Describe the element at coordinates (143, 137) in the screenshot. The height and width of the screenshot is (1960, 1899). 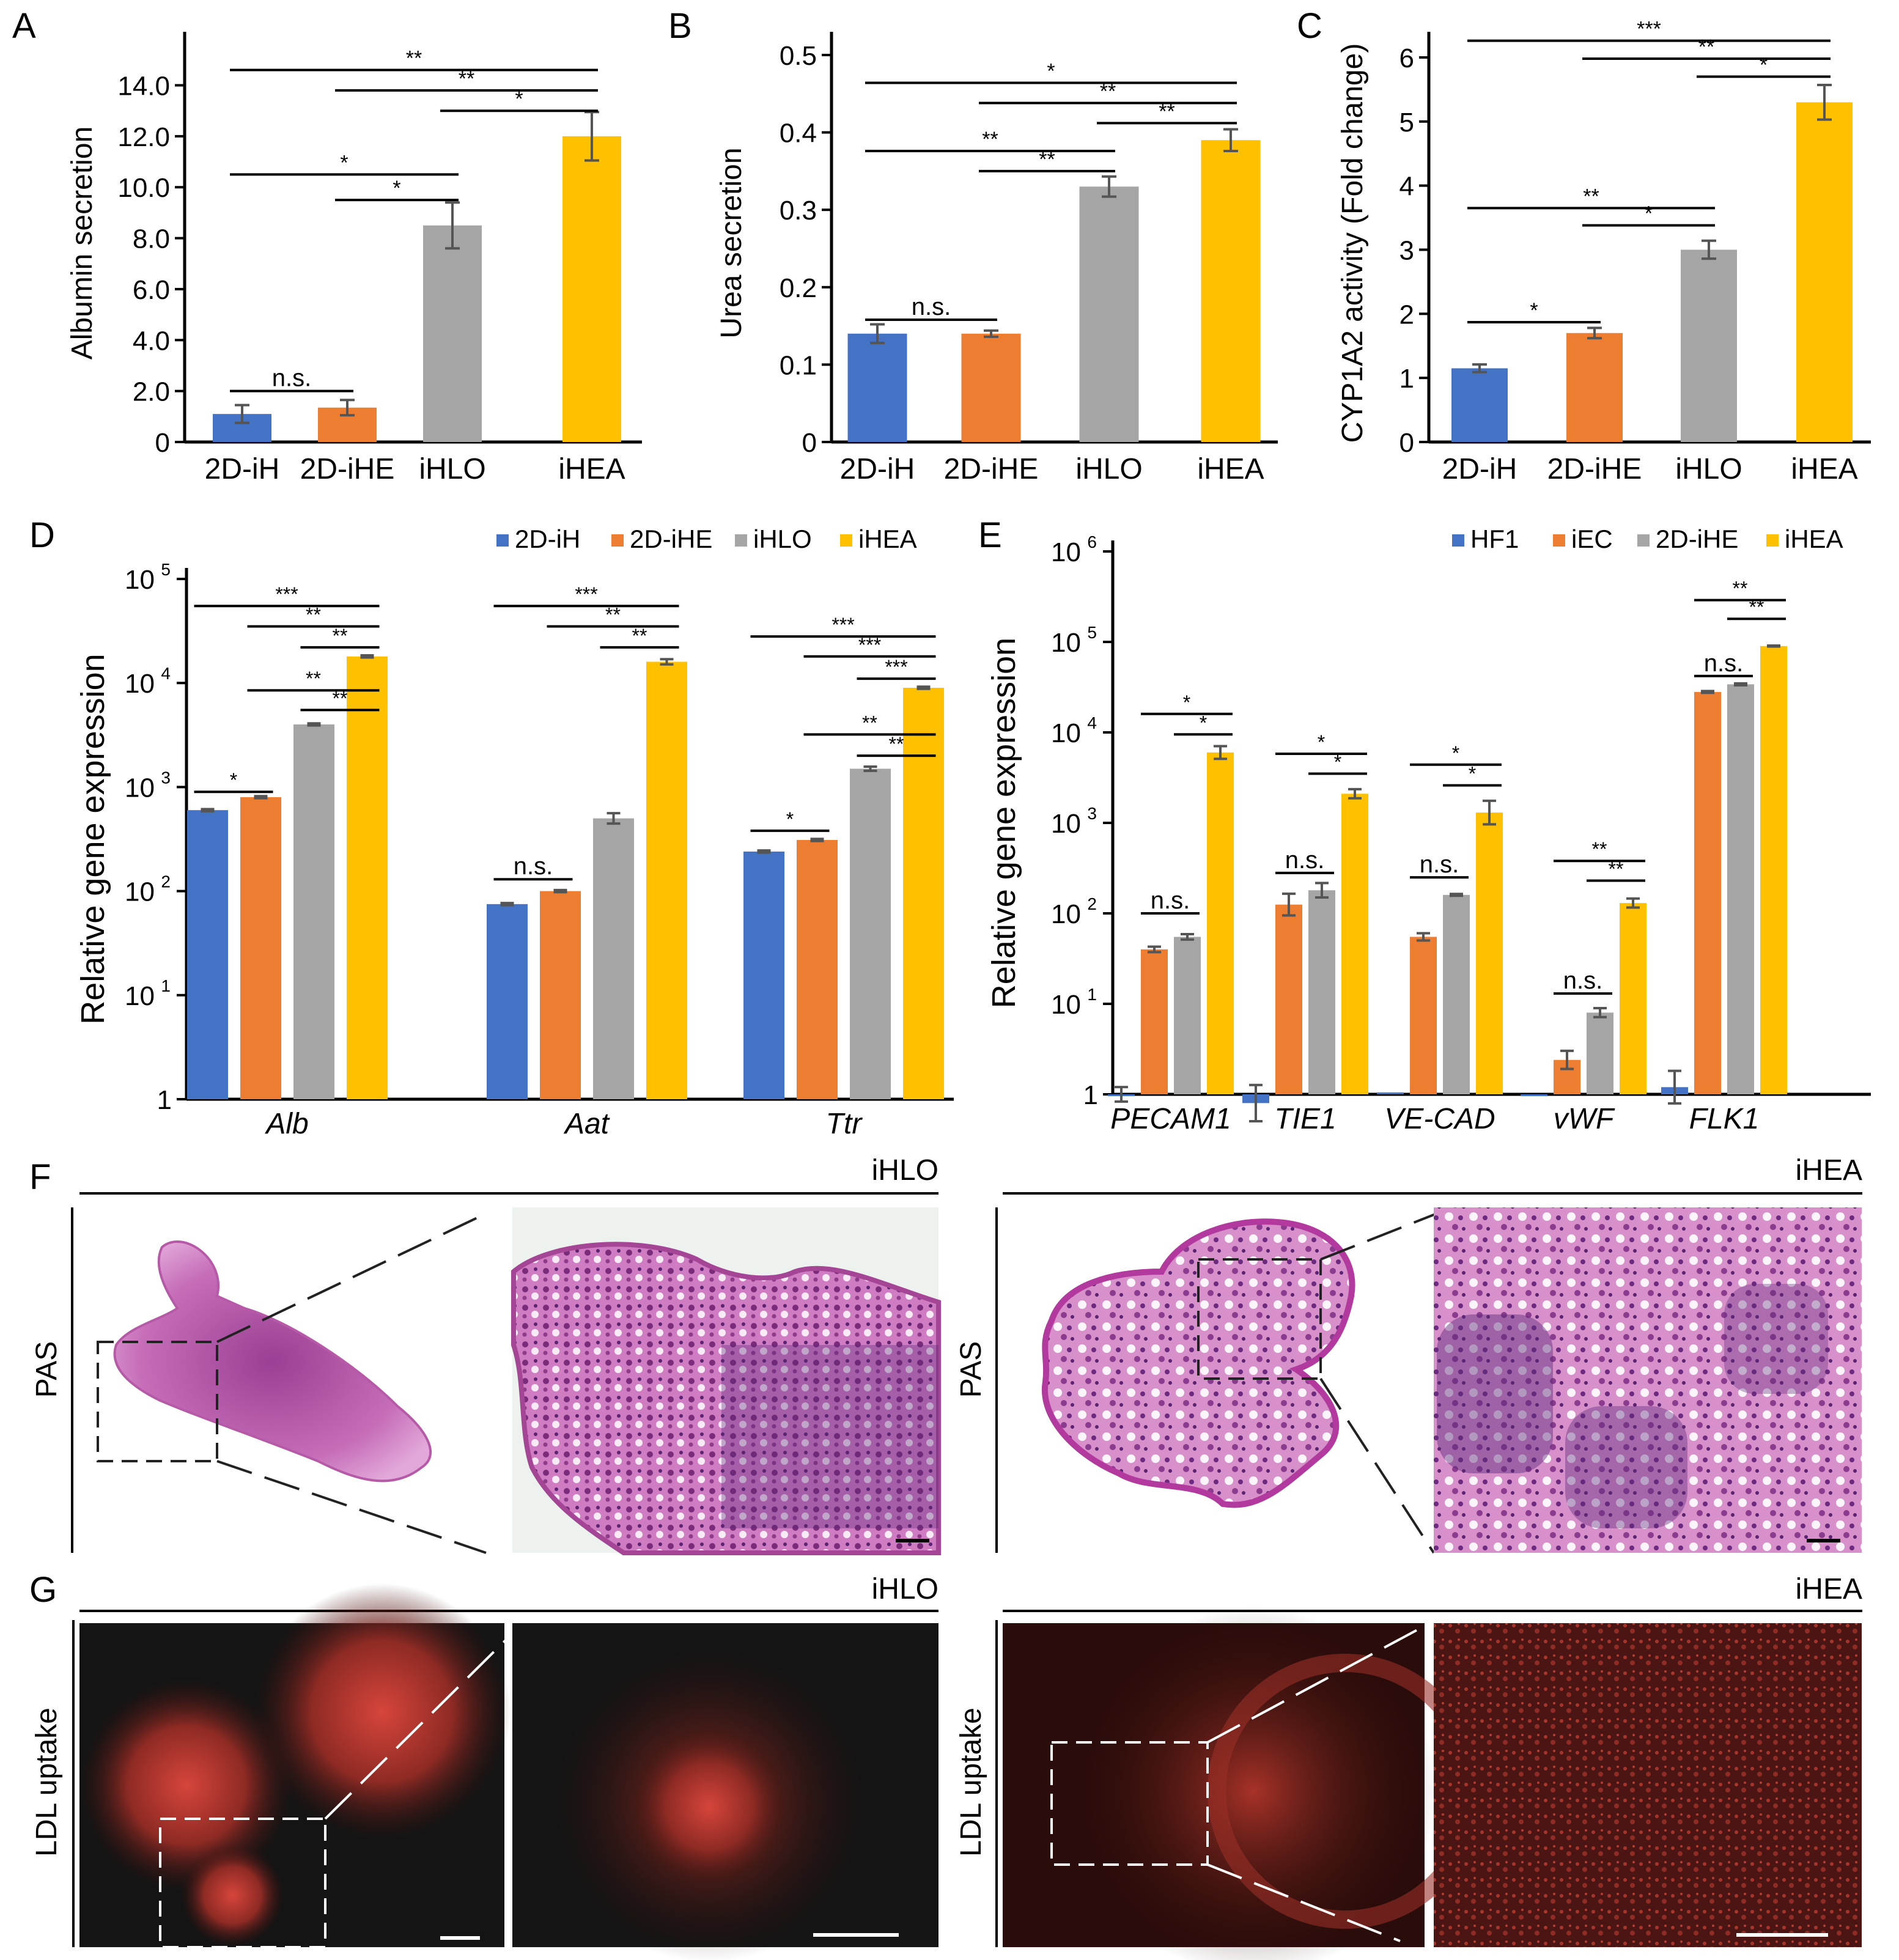
I see `y-tick-label: 12.0` at that location.